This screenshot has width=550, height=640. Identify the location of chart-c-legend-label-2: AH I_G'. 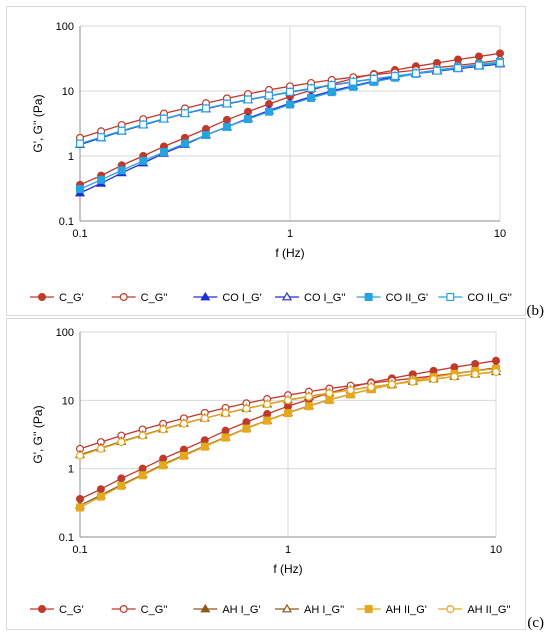
(241, 610).